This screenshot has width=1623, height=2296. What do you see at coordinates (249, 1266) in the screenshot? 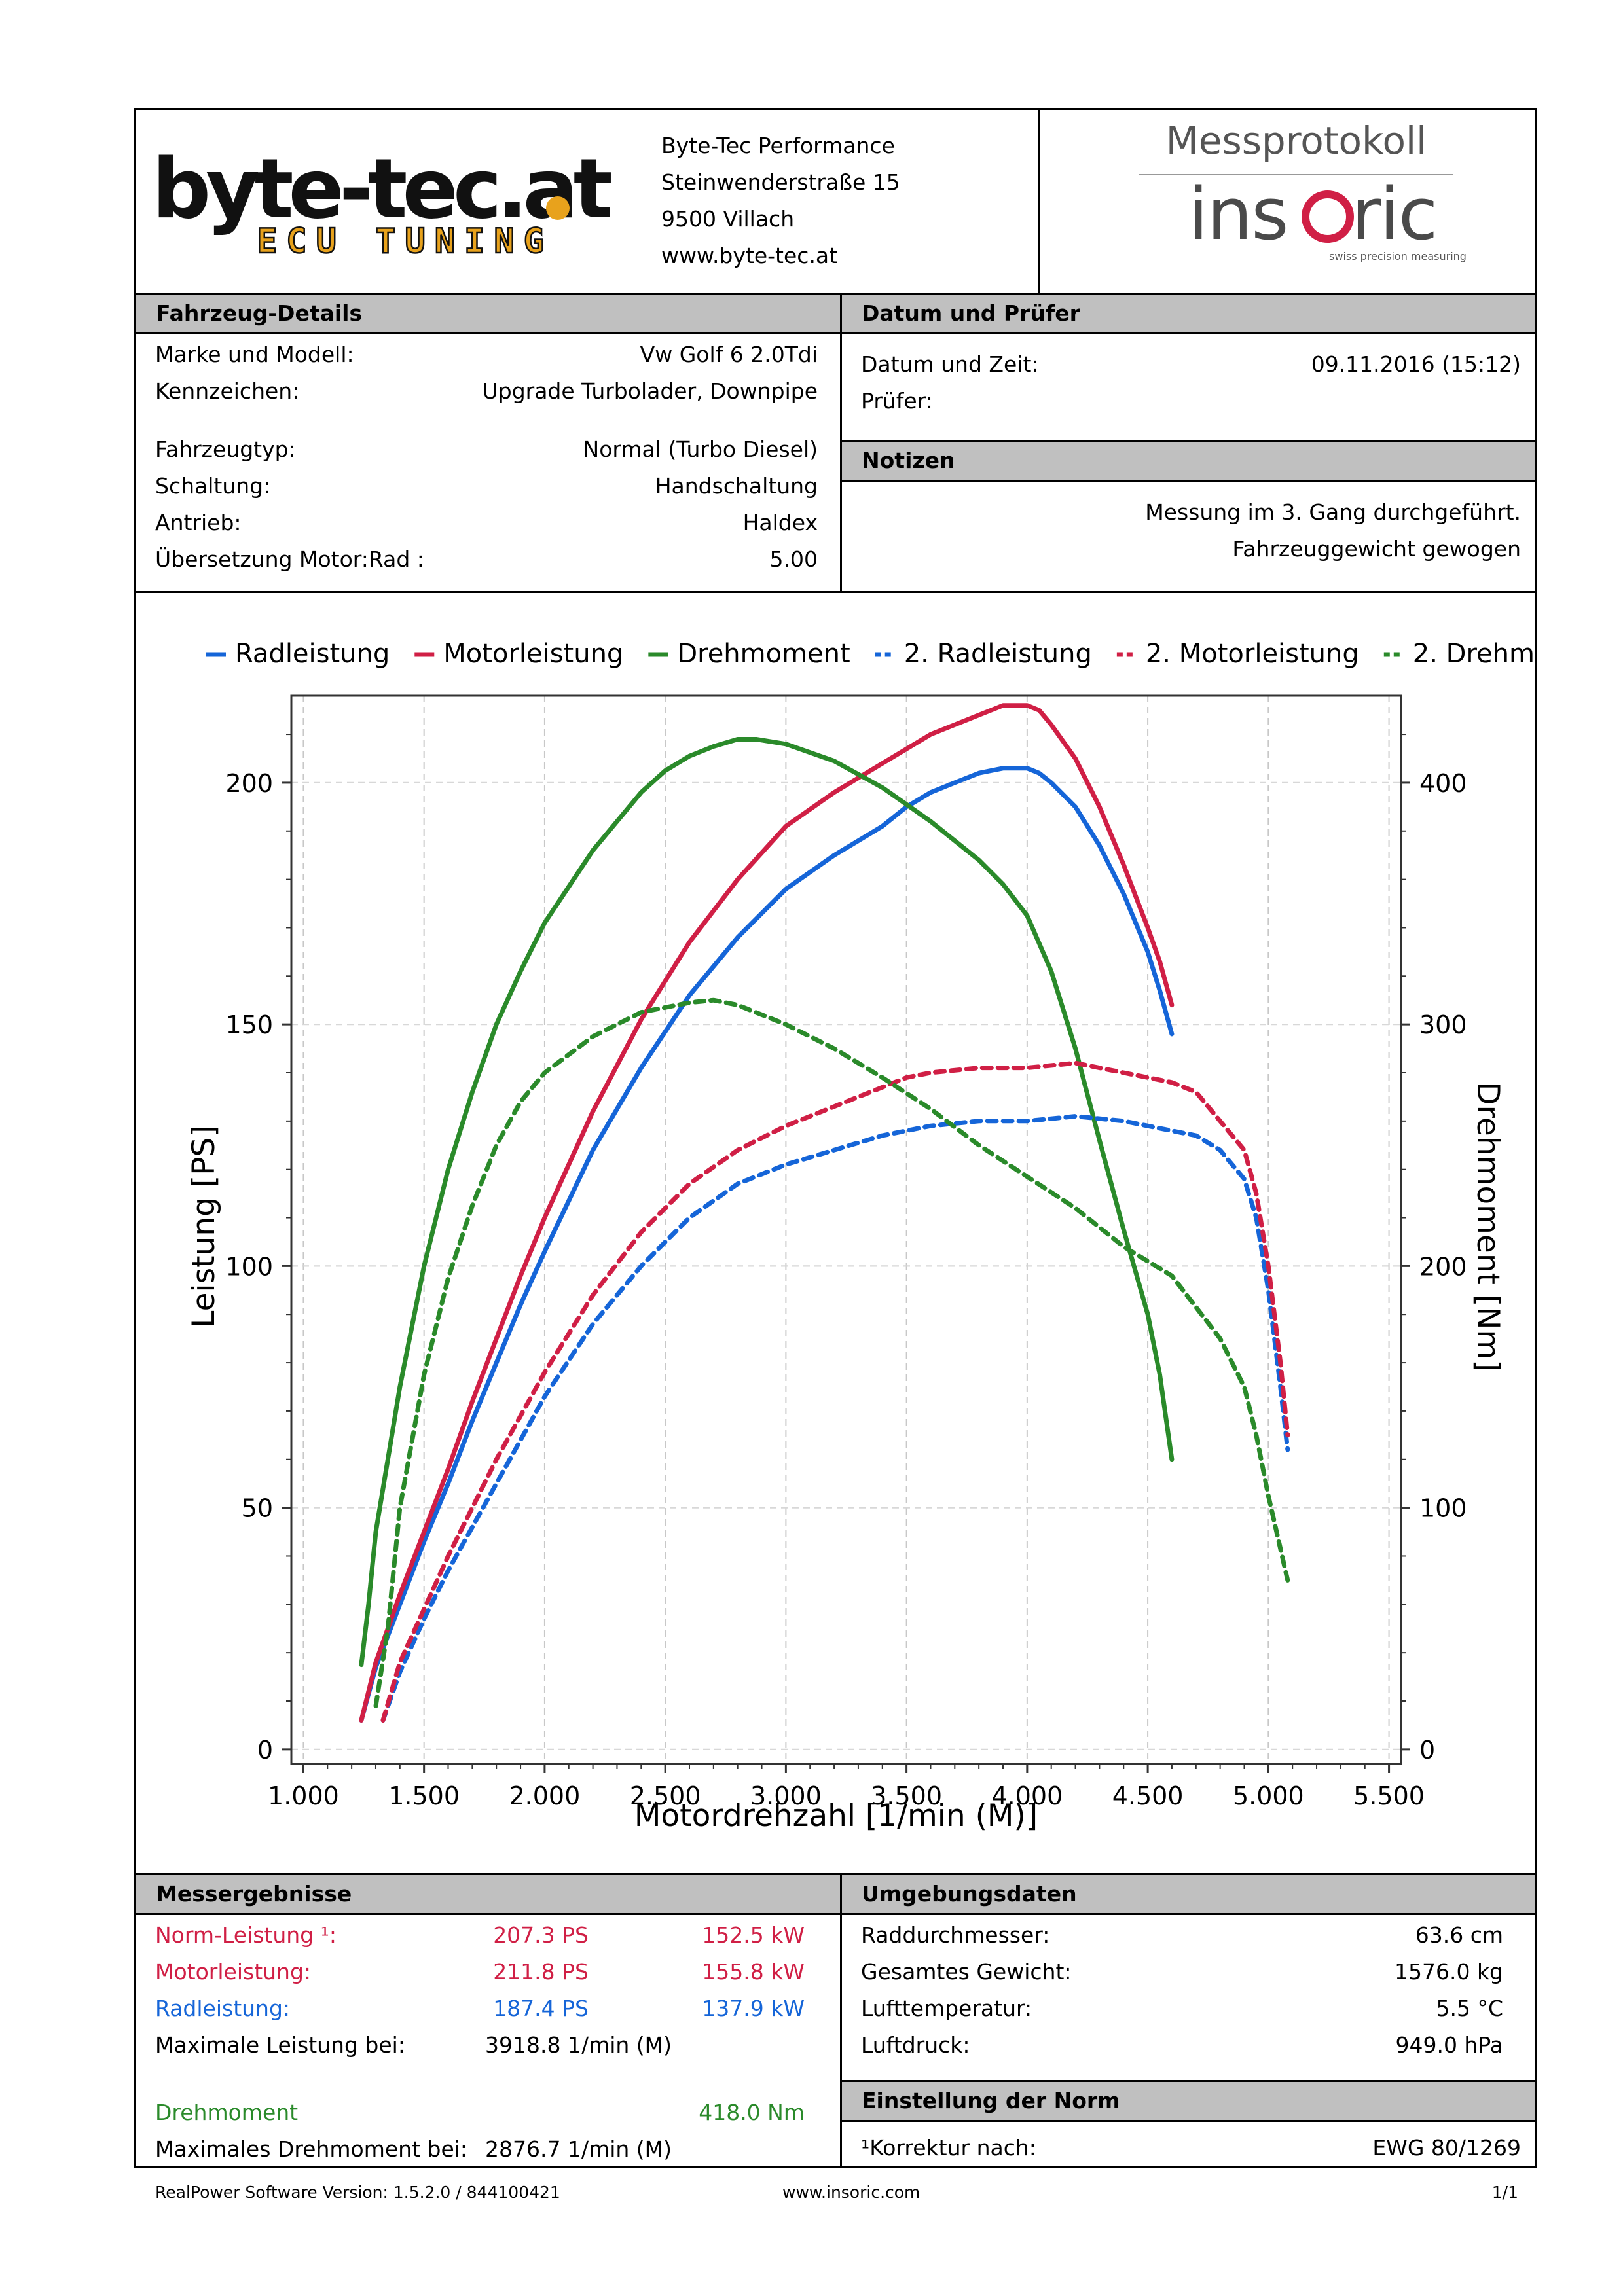
I see `y-tick-label: 100` at bounding box center [249, 1266].